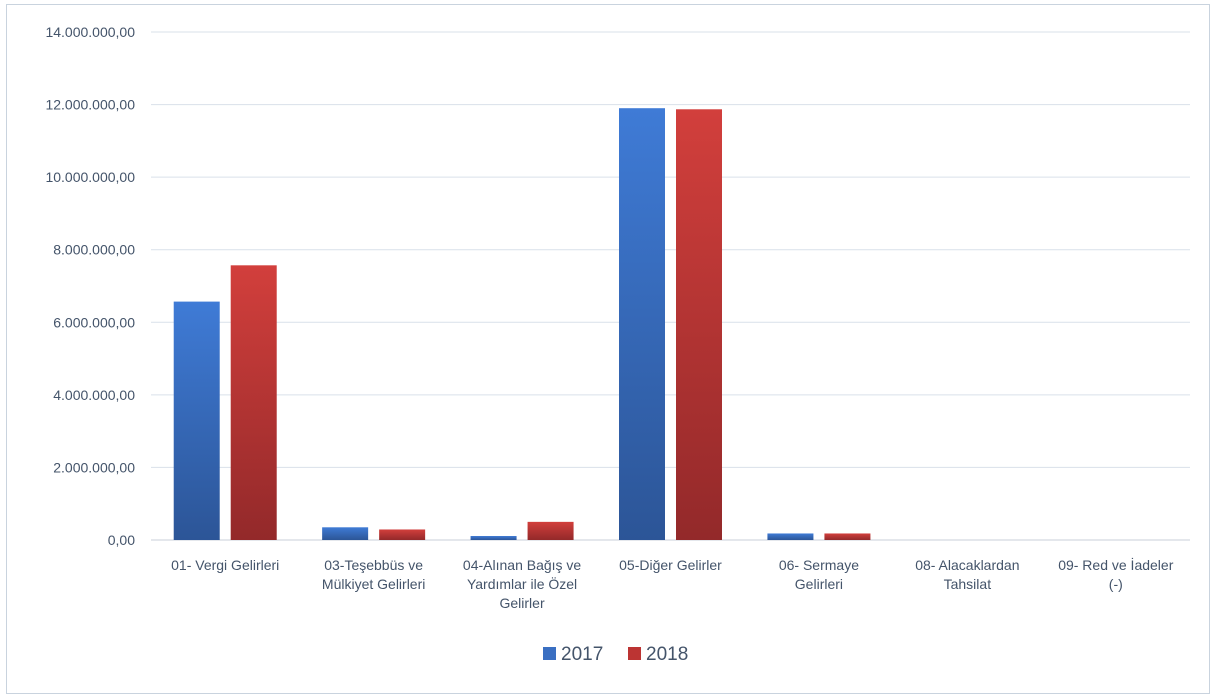  I want to click on x-category-label: 09- Red ve İadeler (-), so click(1116, 574).